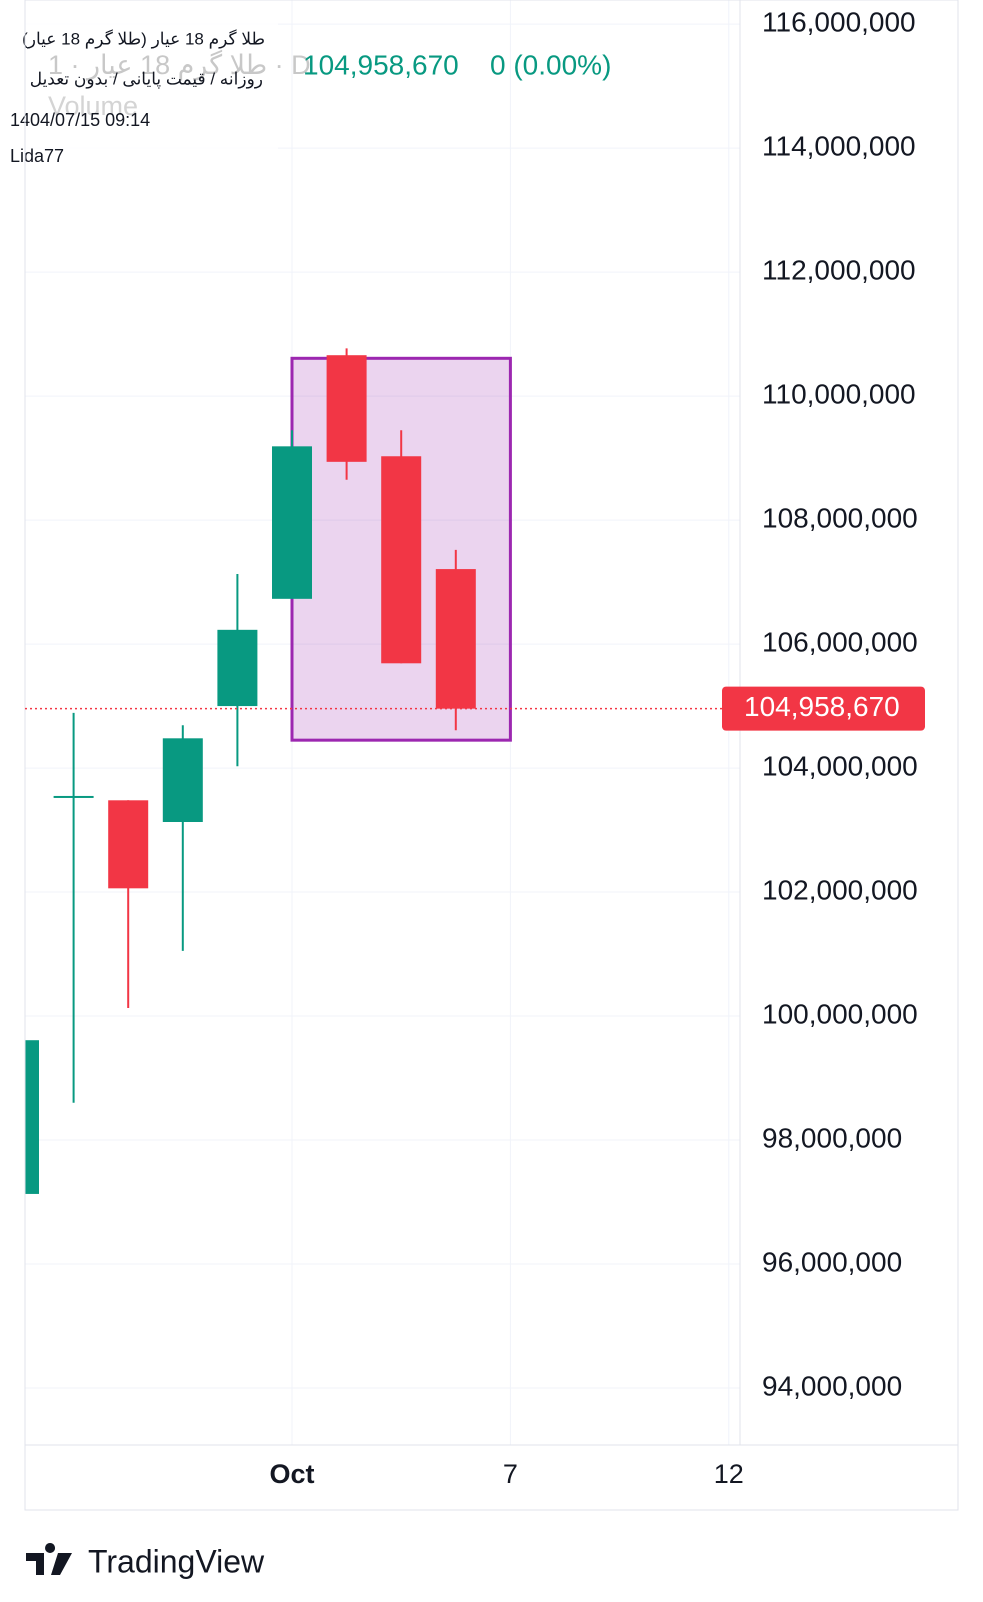 The image size is (983, 1602). Describe the element at coordinates (176, 1561) in the screenshot. I see `brand: TradingView` at that location.